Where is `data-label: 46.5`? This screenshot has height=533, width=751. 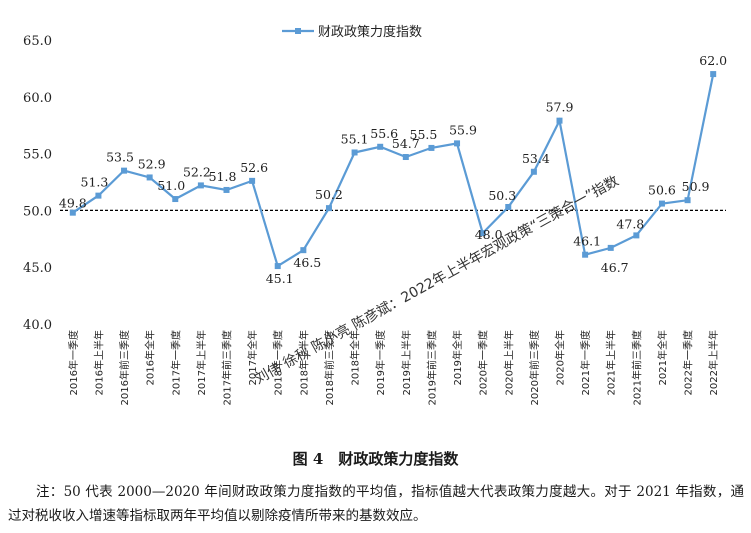
data-label: 46.5 is located at coordinates (307, 262).